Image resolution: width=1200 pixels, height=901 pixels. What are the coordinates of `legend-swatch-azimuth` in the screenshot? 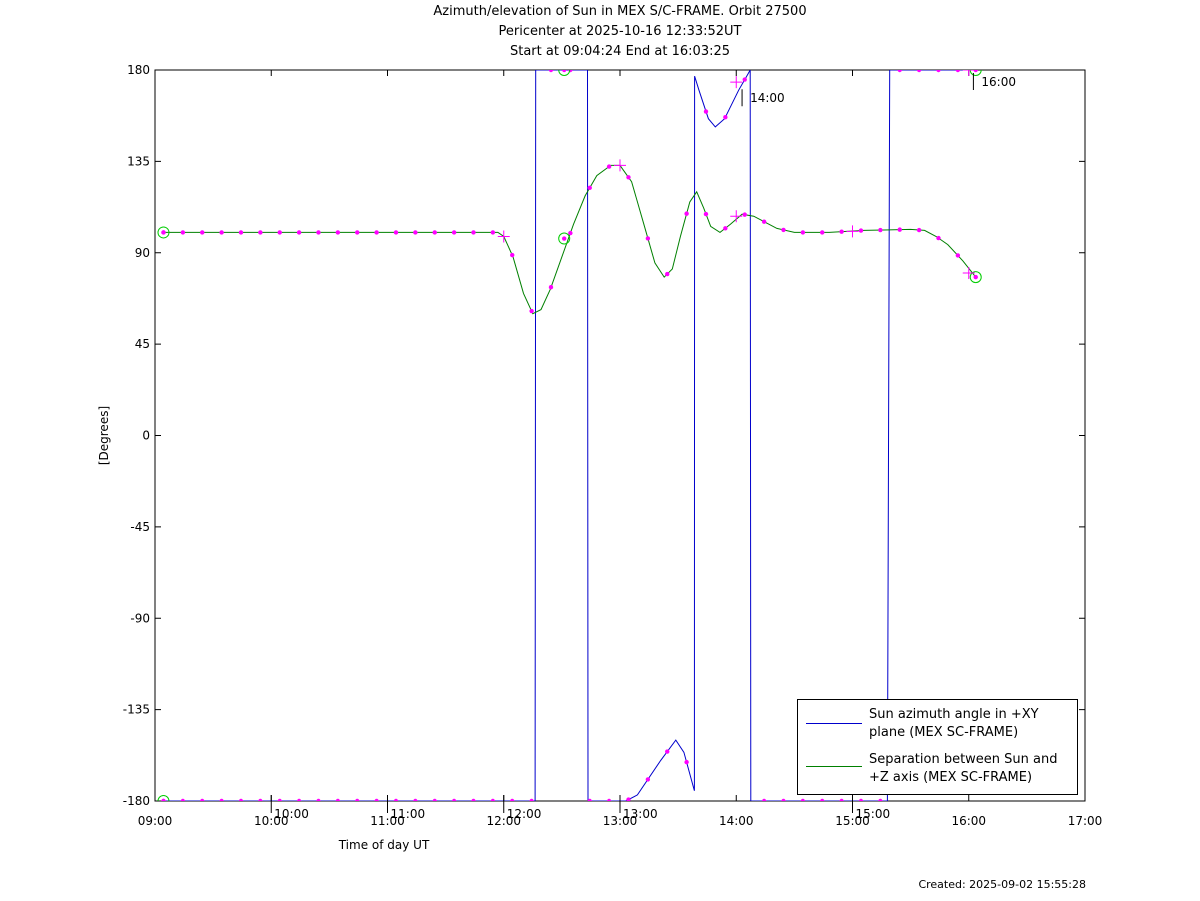 It's located at (834, 723).